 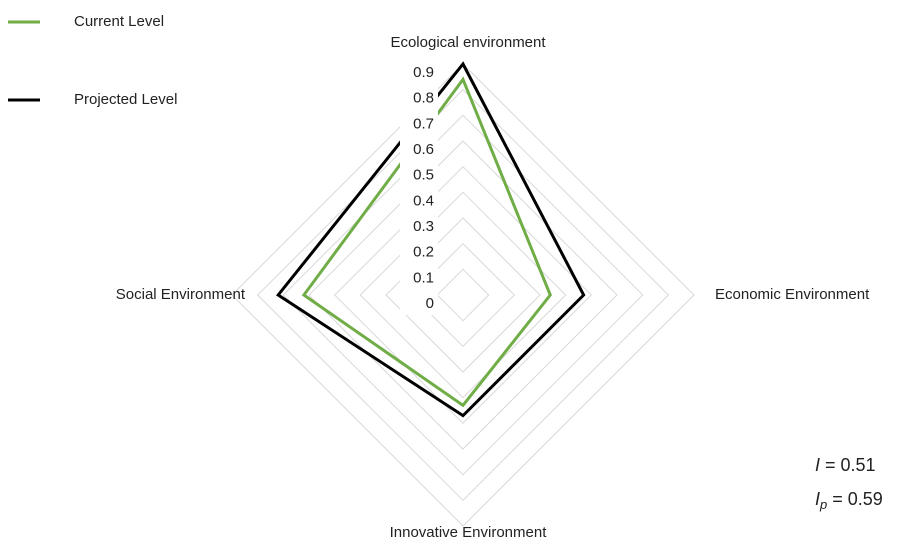 What do you see at coordinates (423, 252) in the screenshot?
I see `tick-label: 0.2` at bounding box center [423, 252].